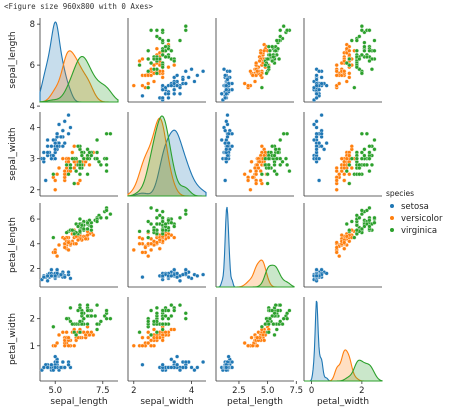 The height and width of the screenshot is (408, 472). What do you see at coordinates (342, 154) in the screenshot?
I see `panel-sepal_width-vs-petal_width` at bounding box center [342, 154].